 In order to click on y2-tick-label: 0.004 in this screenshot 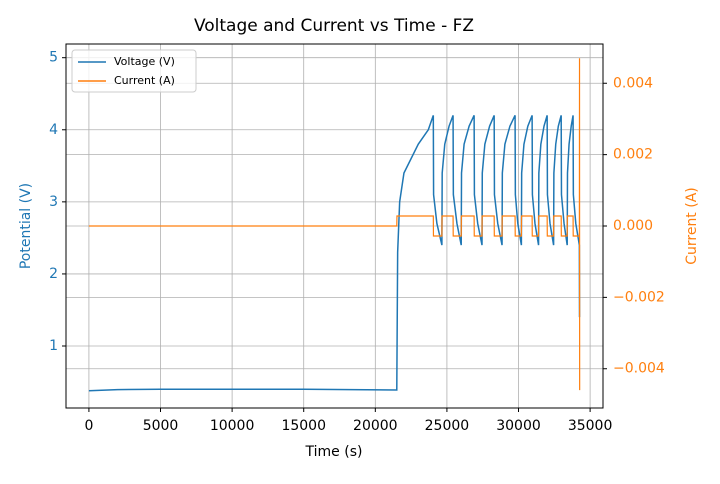, I will do `click(633, 83)`.